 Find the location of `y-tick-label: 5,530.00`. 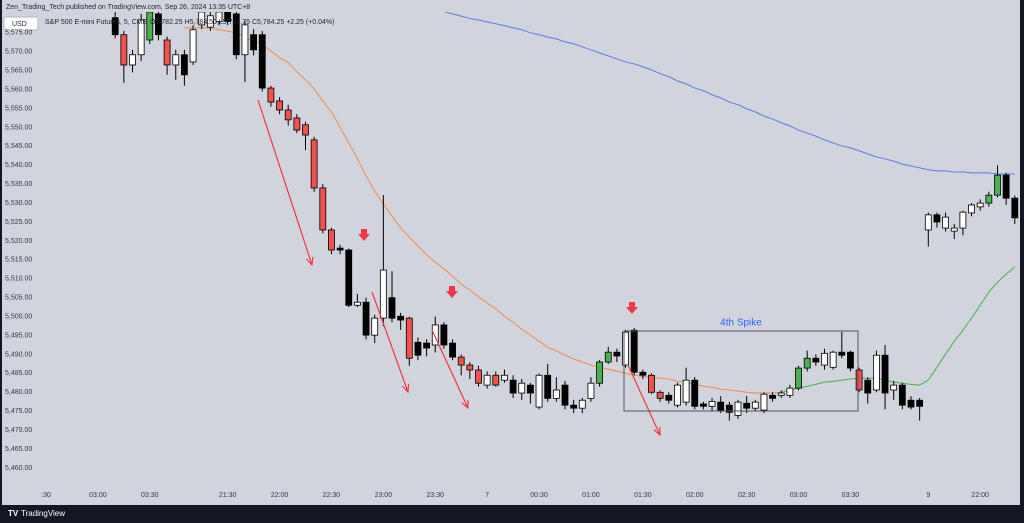

y-tick-label: 5,530.00 is located at coordinates (18, 203).